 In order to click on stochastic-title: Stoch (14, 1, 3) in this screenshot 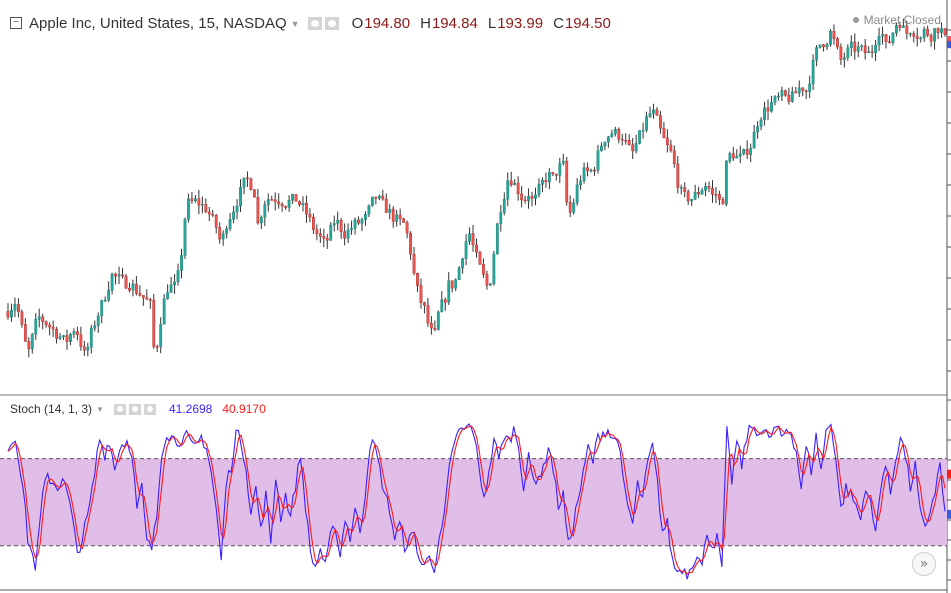, I will do `click(51, 409)`.